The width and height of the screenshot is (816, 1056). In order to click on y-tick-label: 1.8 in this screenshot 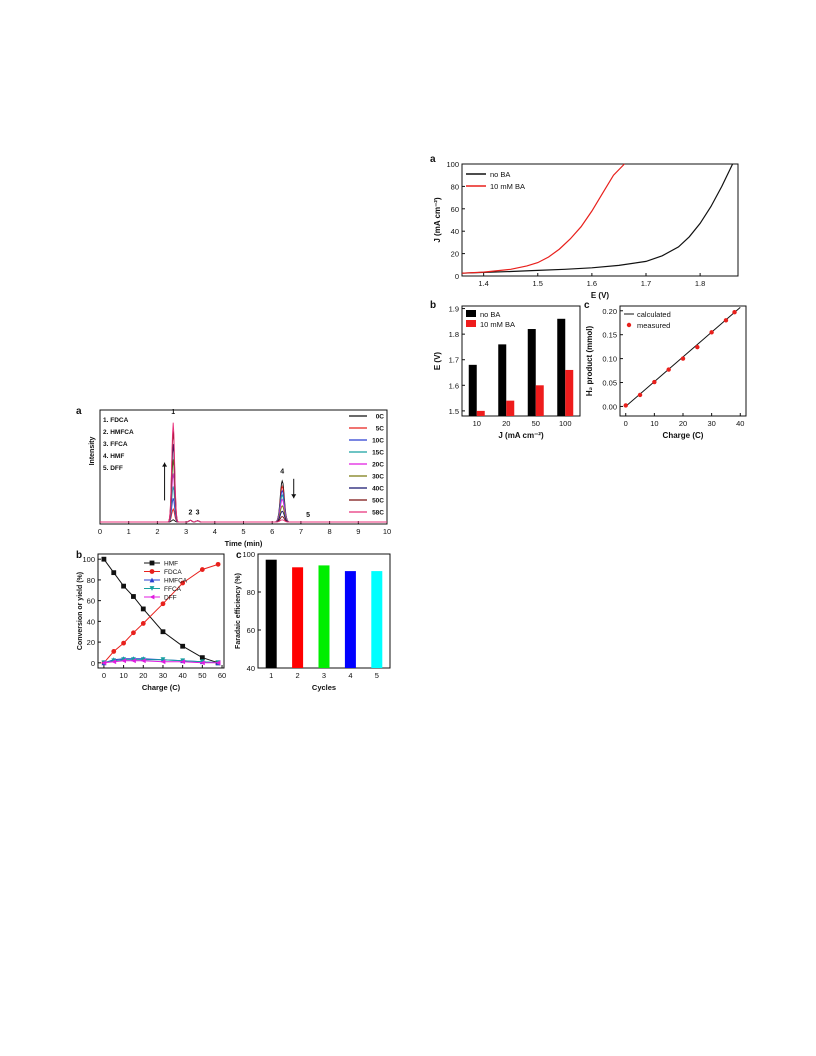, I will do `click(454, 334)`.